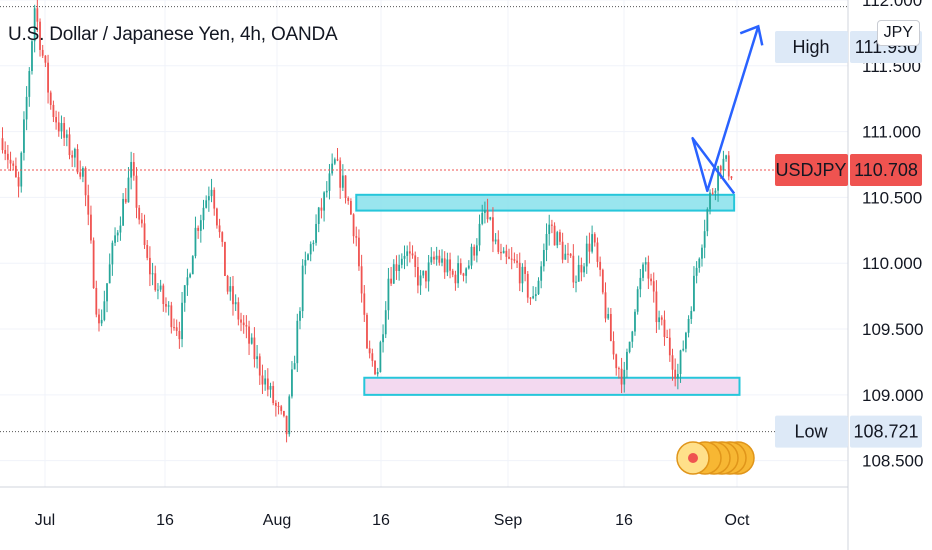 This screenshot has height=550, width=932. I want to click on time-axis: Jul 16 Aug 16 Sep 16 Oct, so click(392, 520).